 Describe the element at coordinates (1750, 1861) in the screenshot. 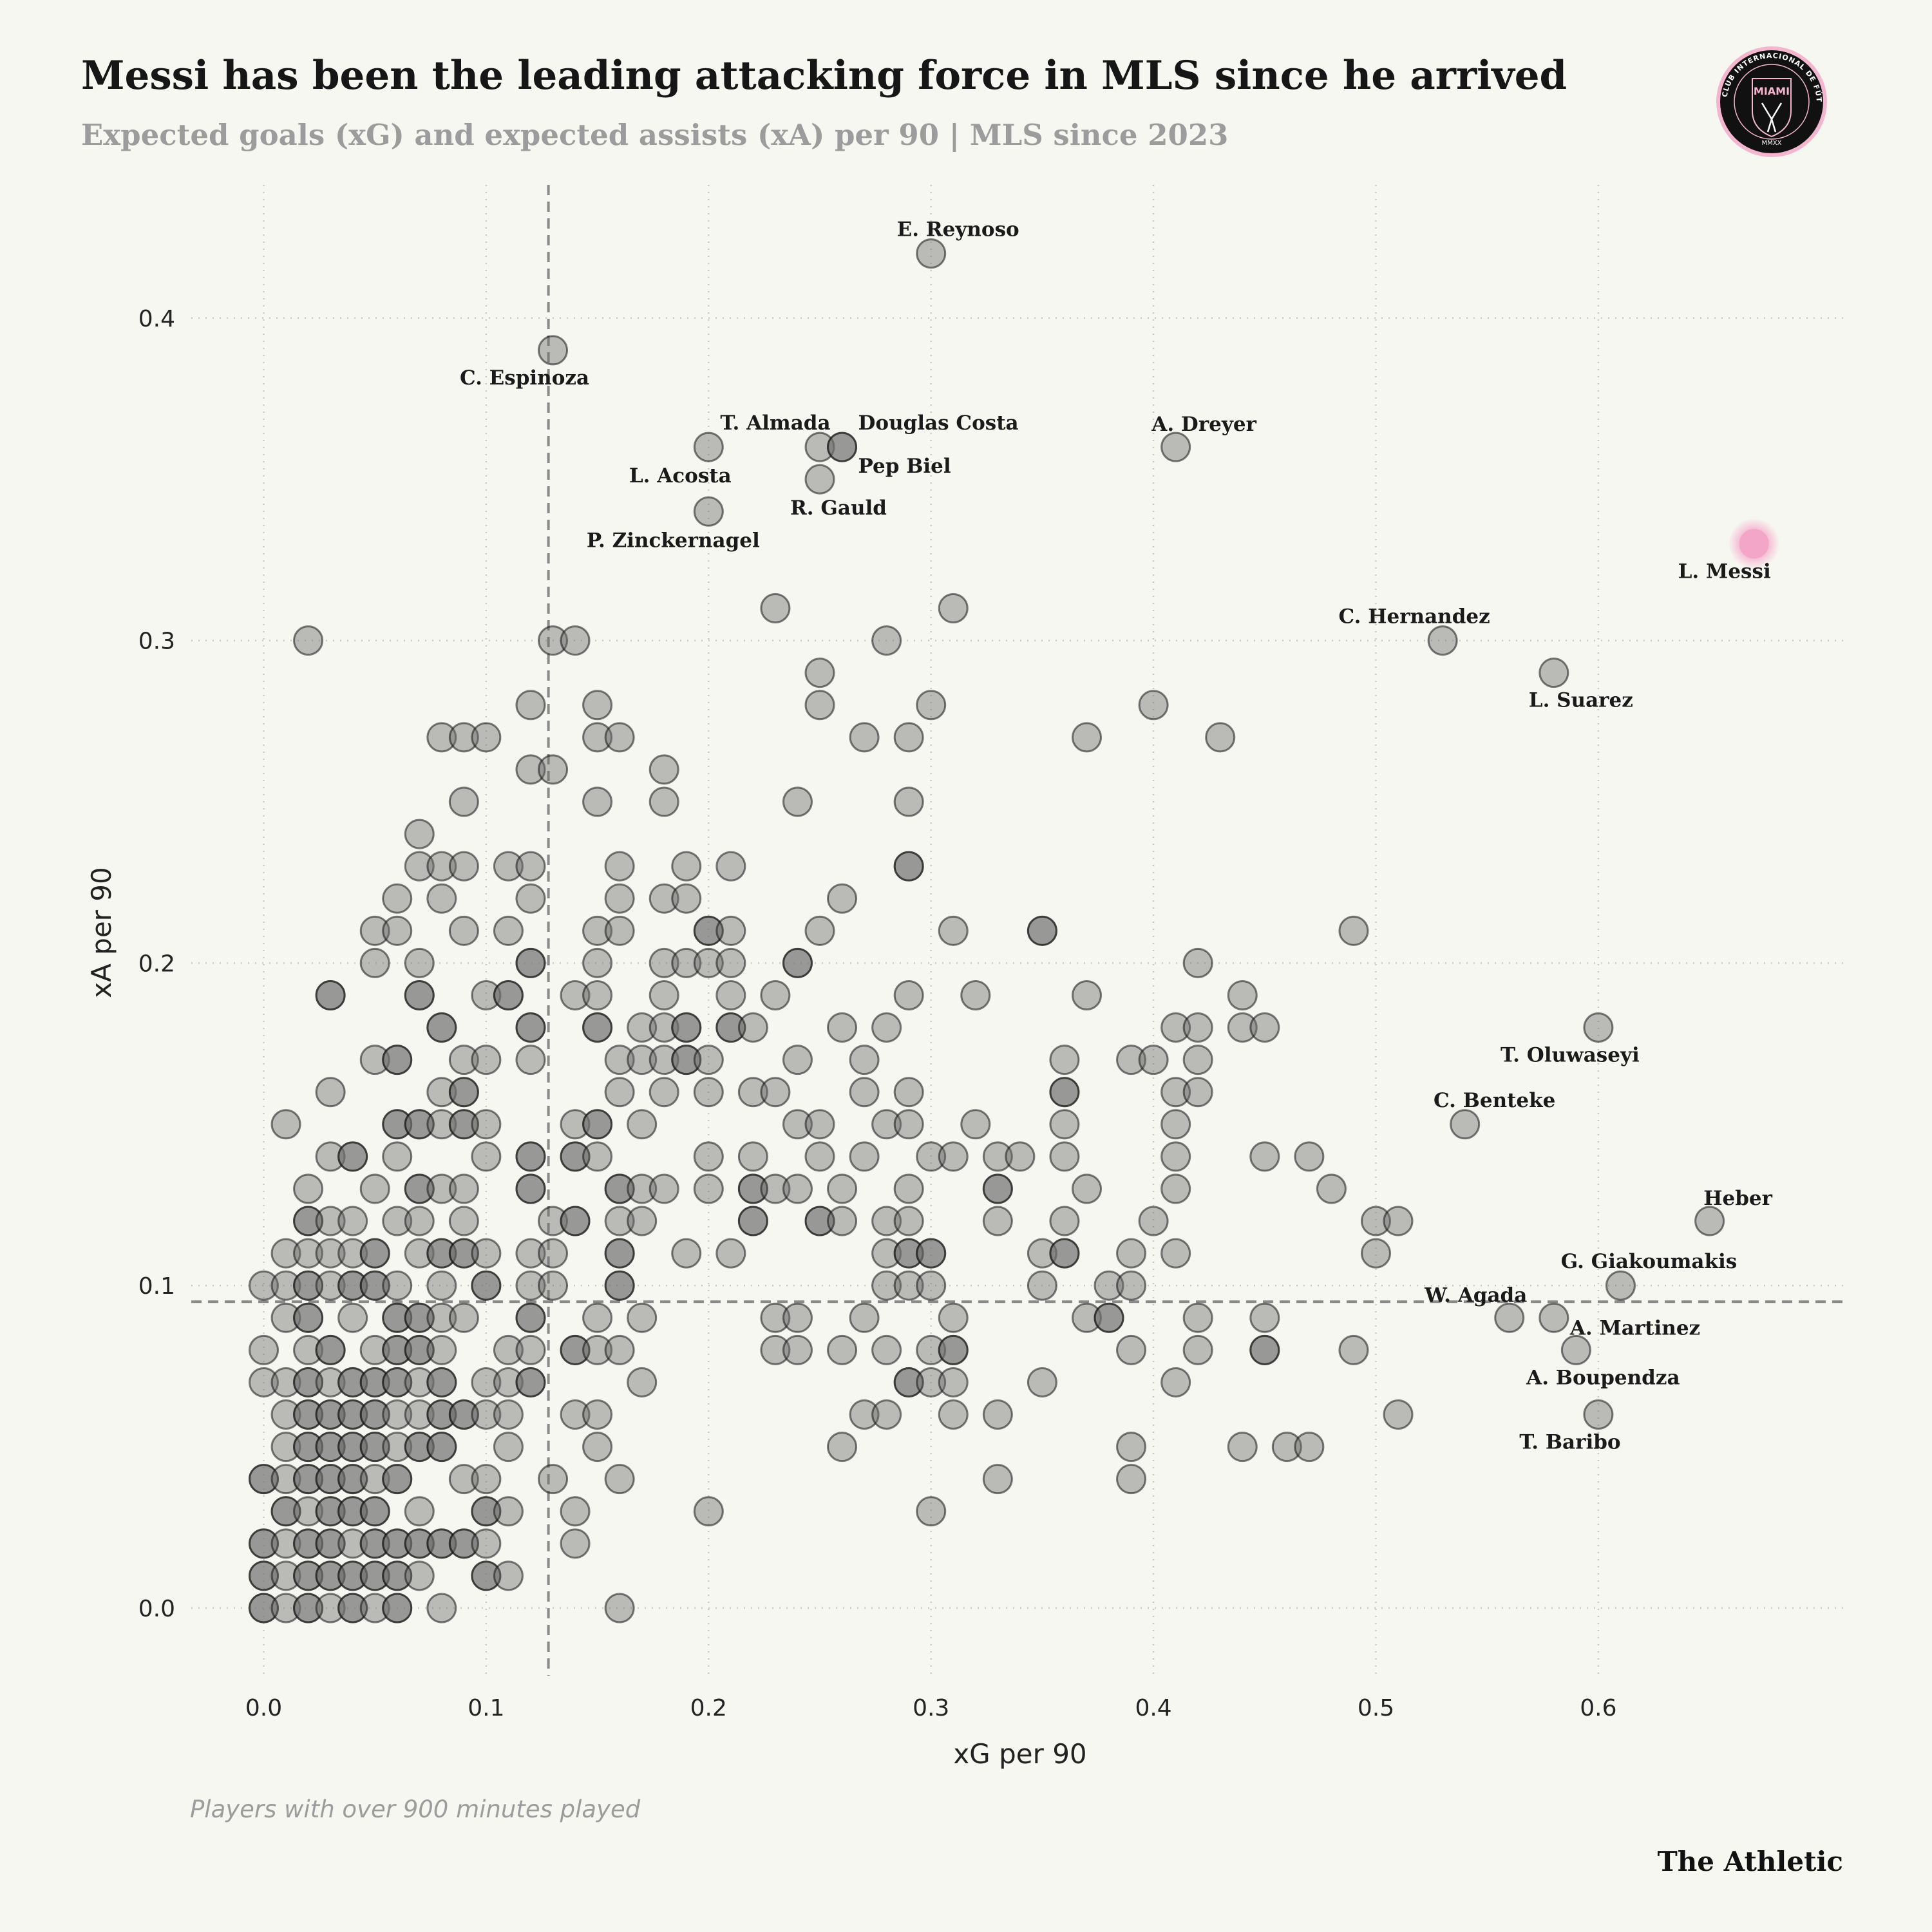

I see `brand-logo: The Athletic` at that location.